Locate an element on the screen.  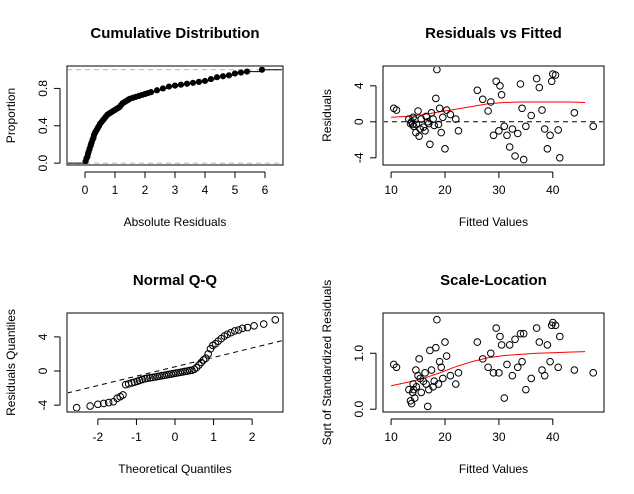
normal-qq-qq-reference-line is located at coordinates (175, 367).